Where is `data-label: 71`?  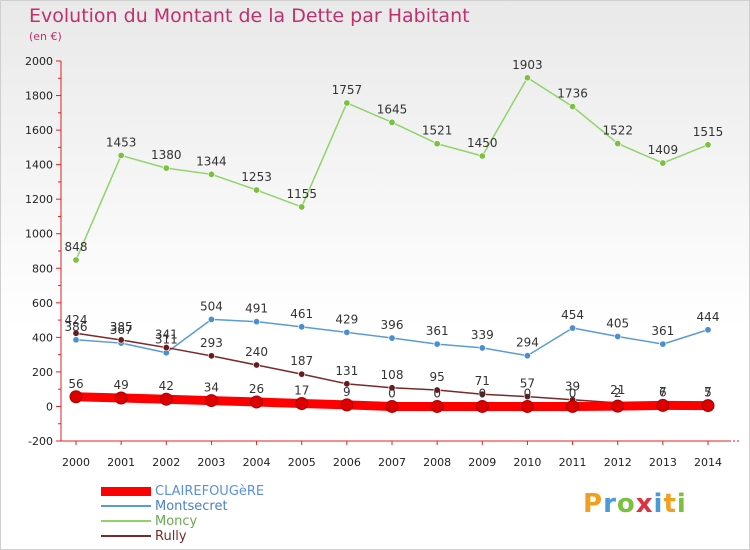
data-label: 71 is located at coordinates (482, 381).